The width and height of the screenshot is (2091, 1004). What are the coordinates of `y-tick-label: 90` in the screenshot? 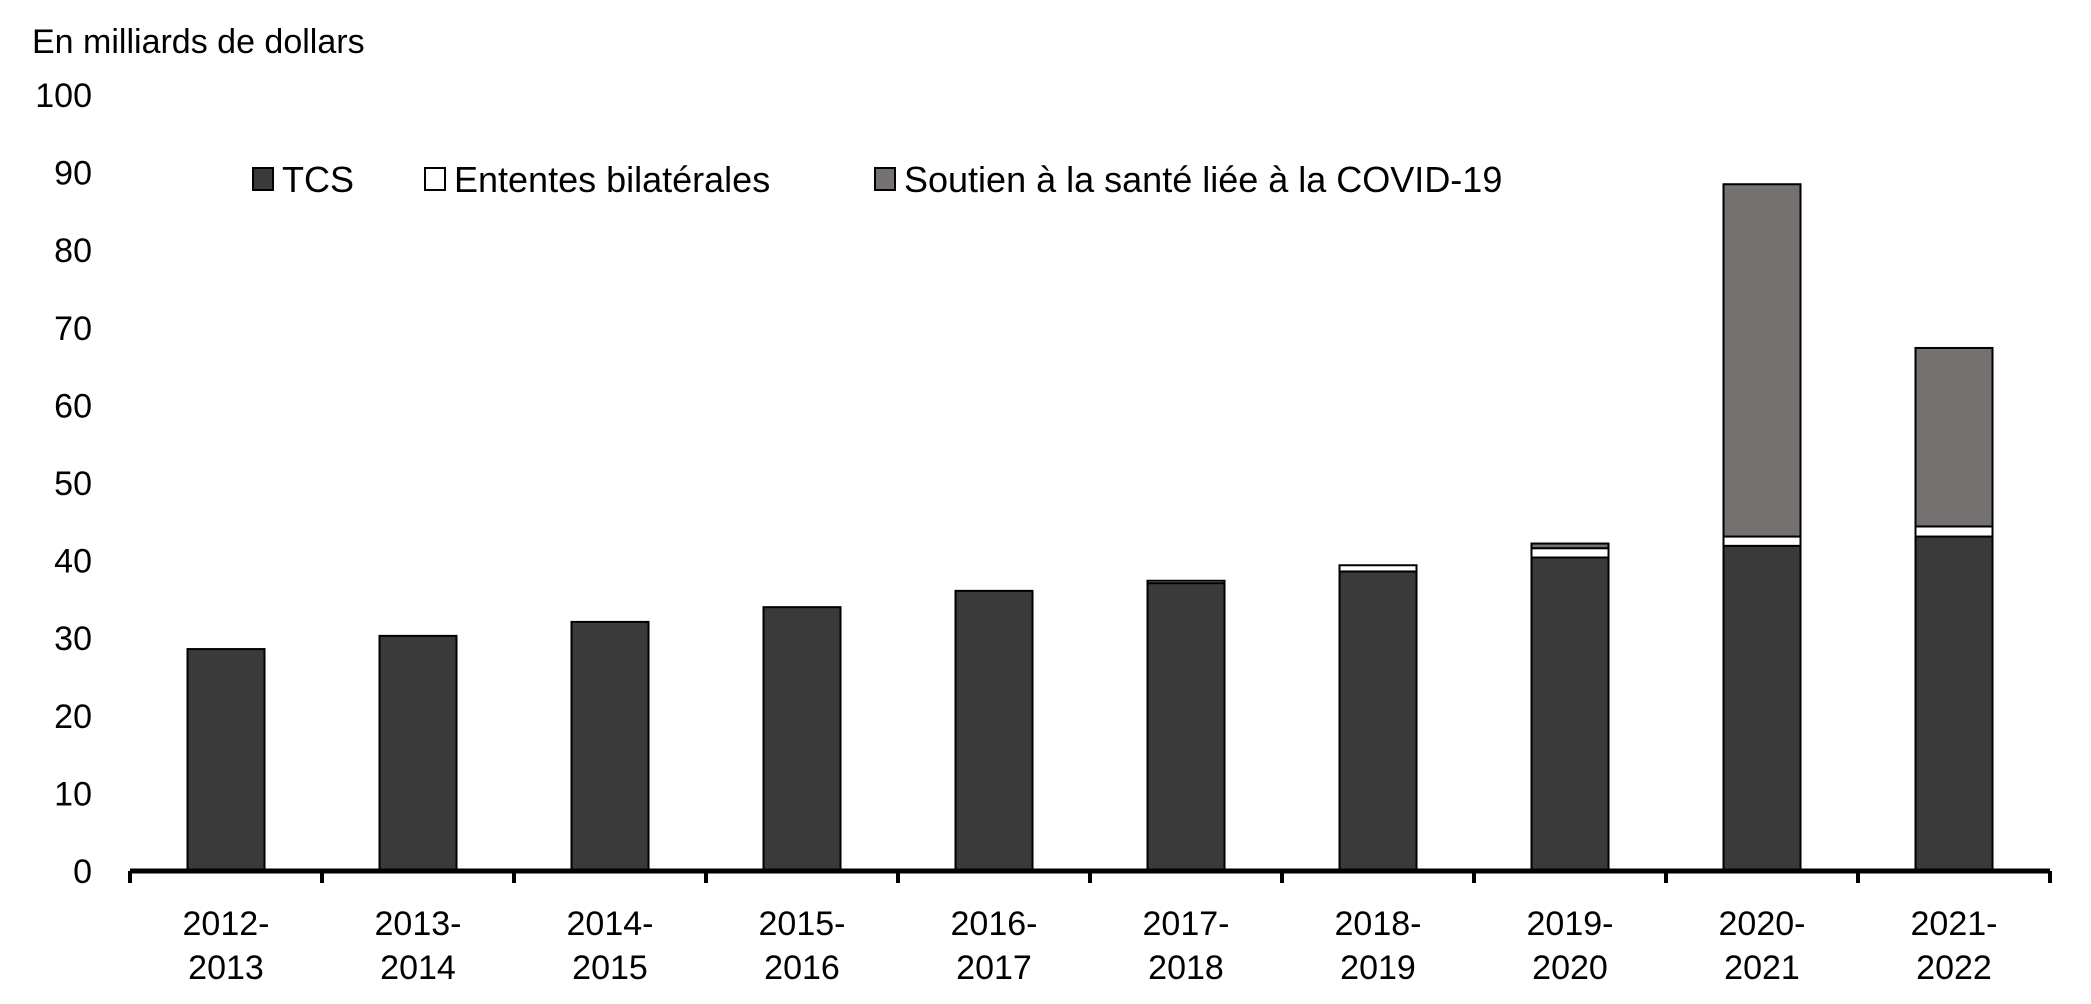 It's located at (73, 174).